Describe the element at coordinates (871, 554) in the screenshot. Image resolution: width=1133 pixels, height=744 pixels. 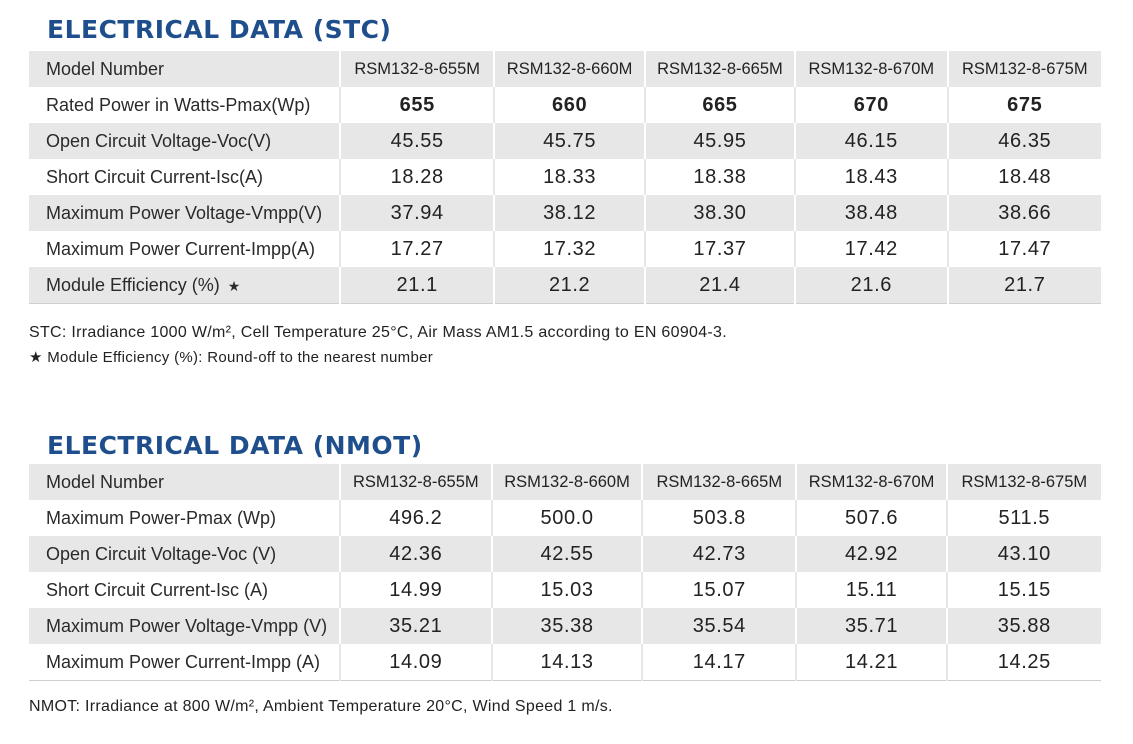
I see `cell-value: 42.92` at that location.